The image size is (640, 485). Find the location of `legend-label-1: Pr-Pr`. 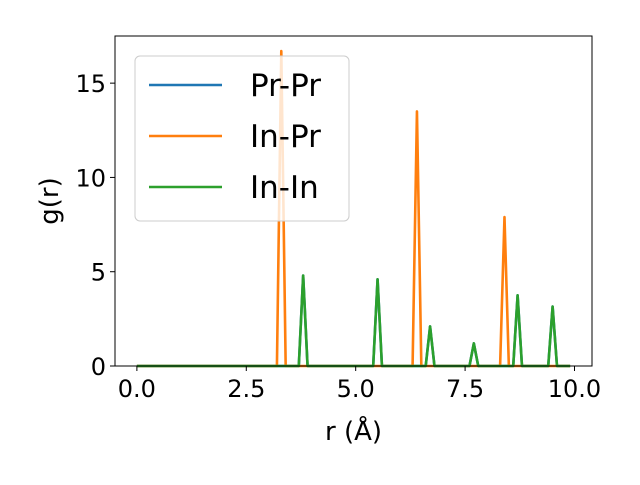

legend-label-1: Pr-Pr is located at coordinates (285, 86).